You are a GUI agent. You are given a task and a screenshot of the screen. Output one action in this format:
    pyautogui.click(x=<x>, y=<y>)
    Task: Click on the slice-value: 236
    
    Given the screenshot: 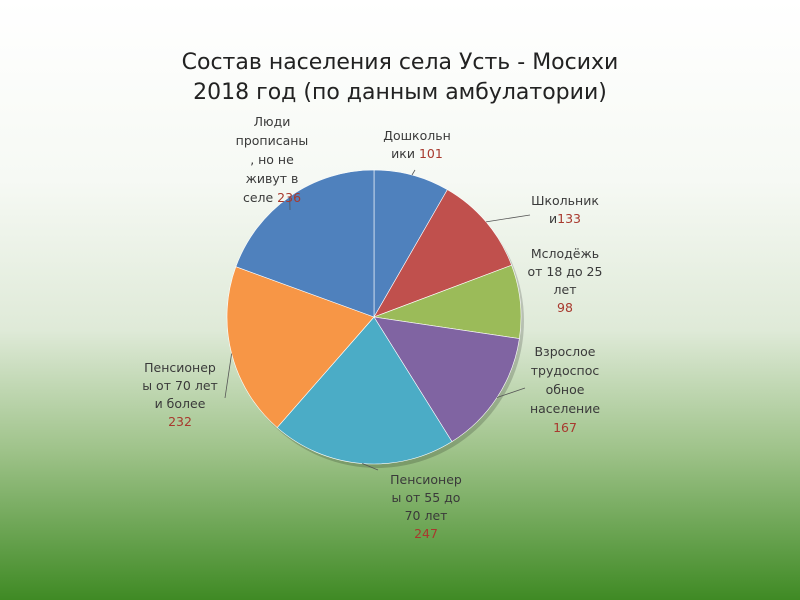 What is the action you would take?
    pyautogui.click(x=287, y=197)
    